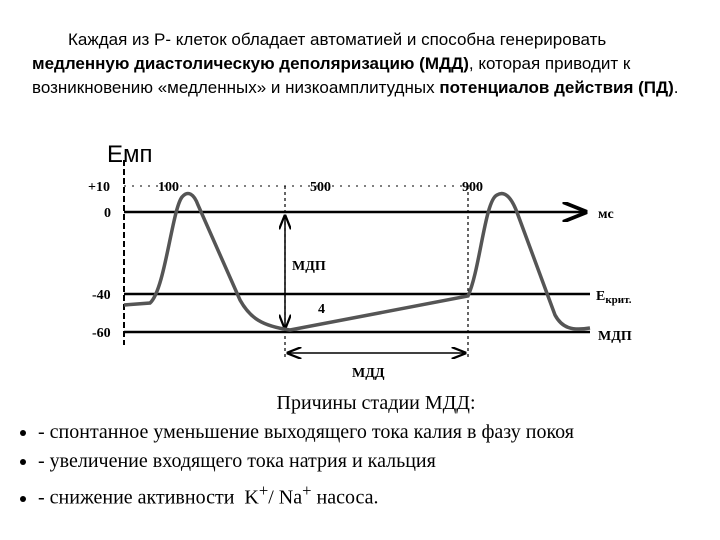 The width and height of the screenshot is (720, 540). I want to click on mdp-label: МДП, so click(615, 336).